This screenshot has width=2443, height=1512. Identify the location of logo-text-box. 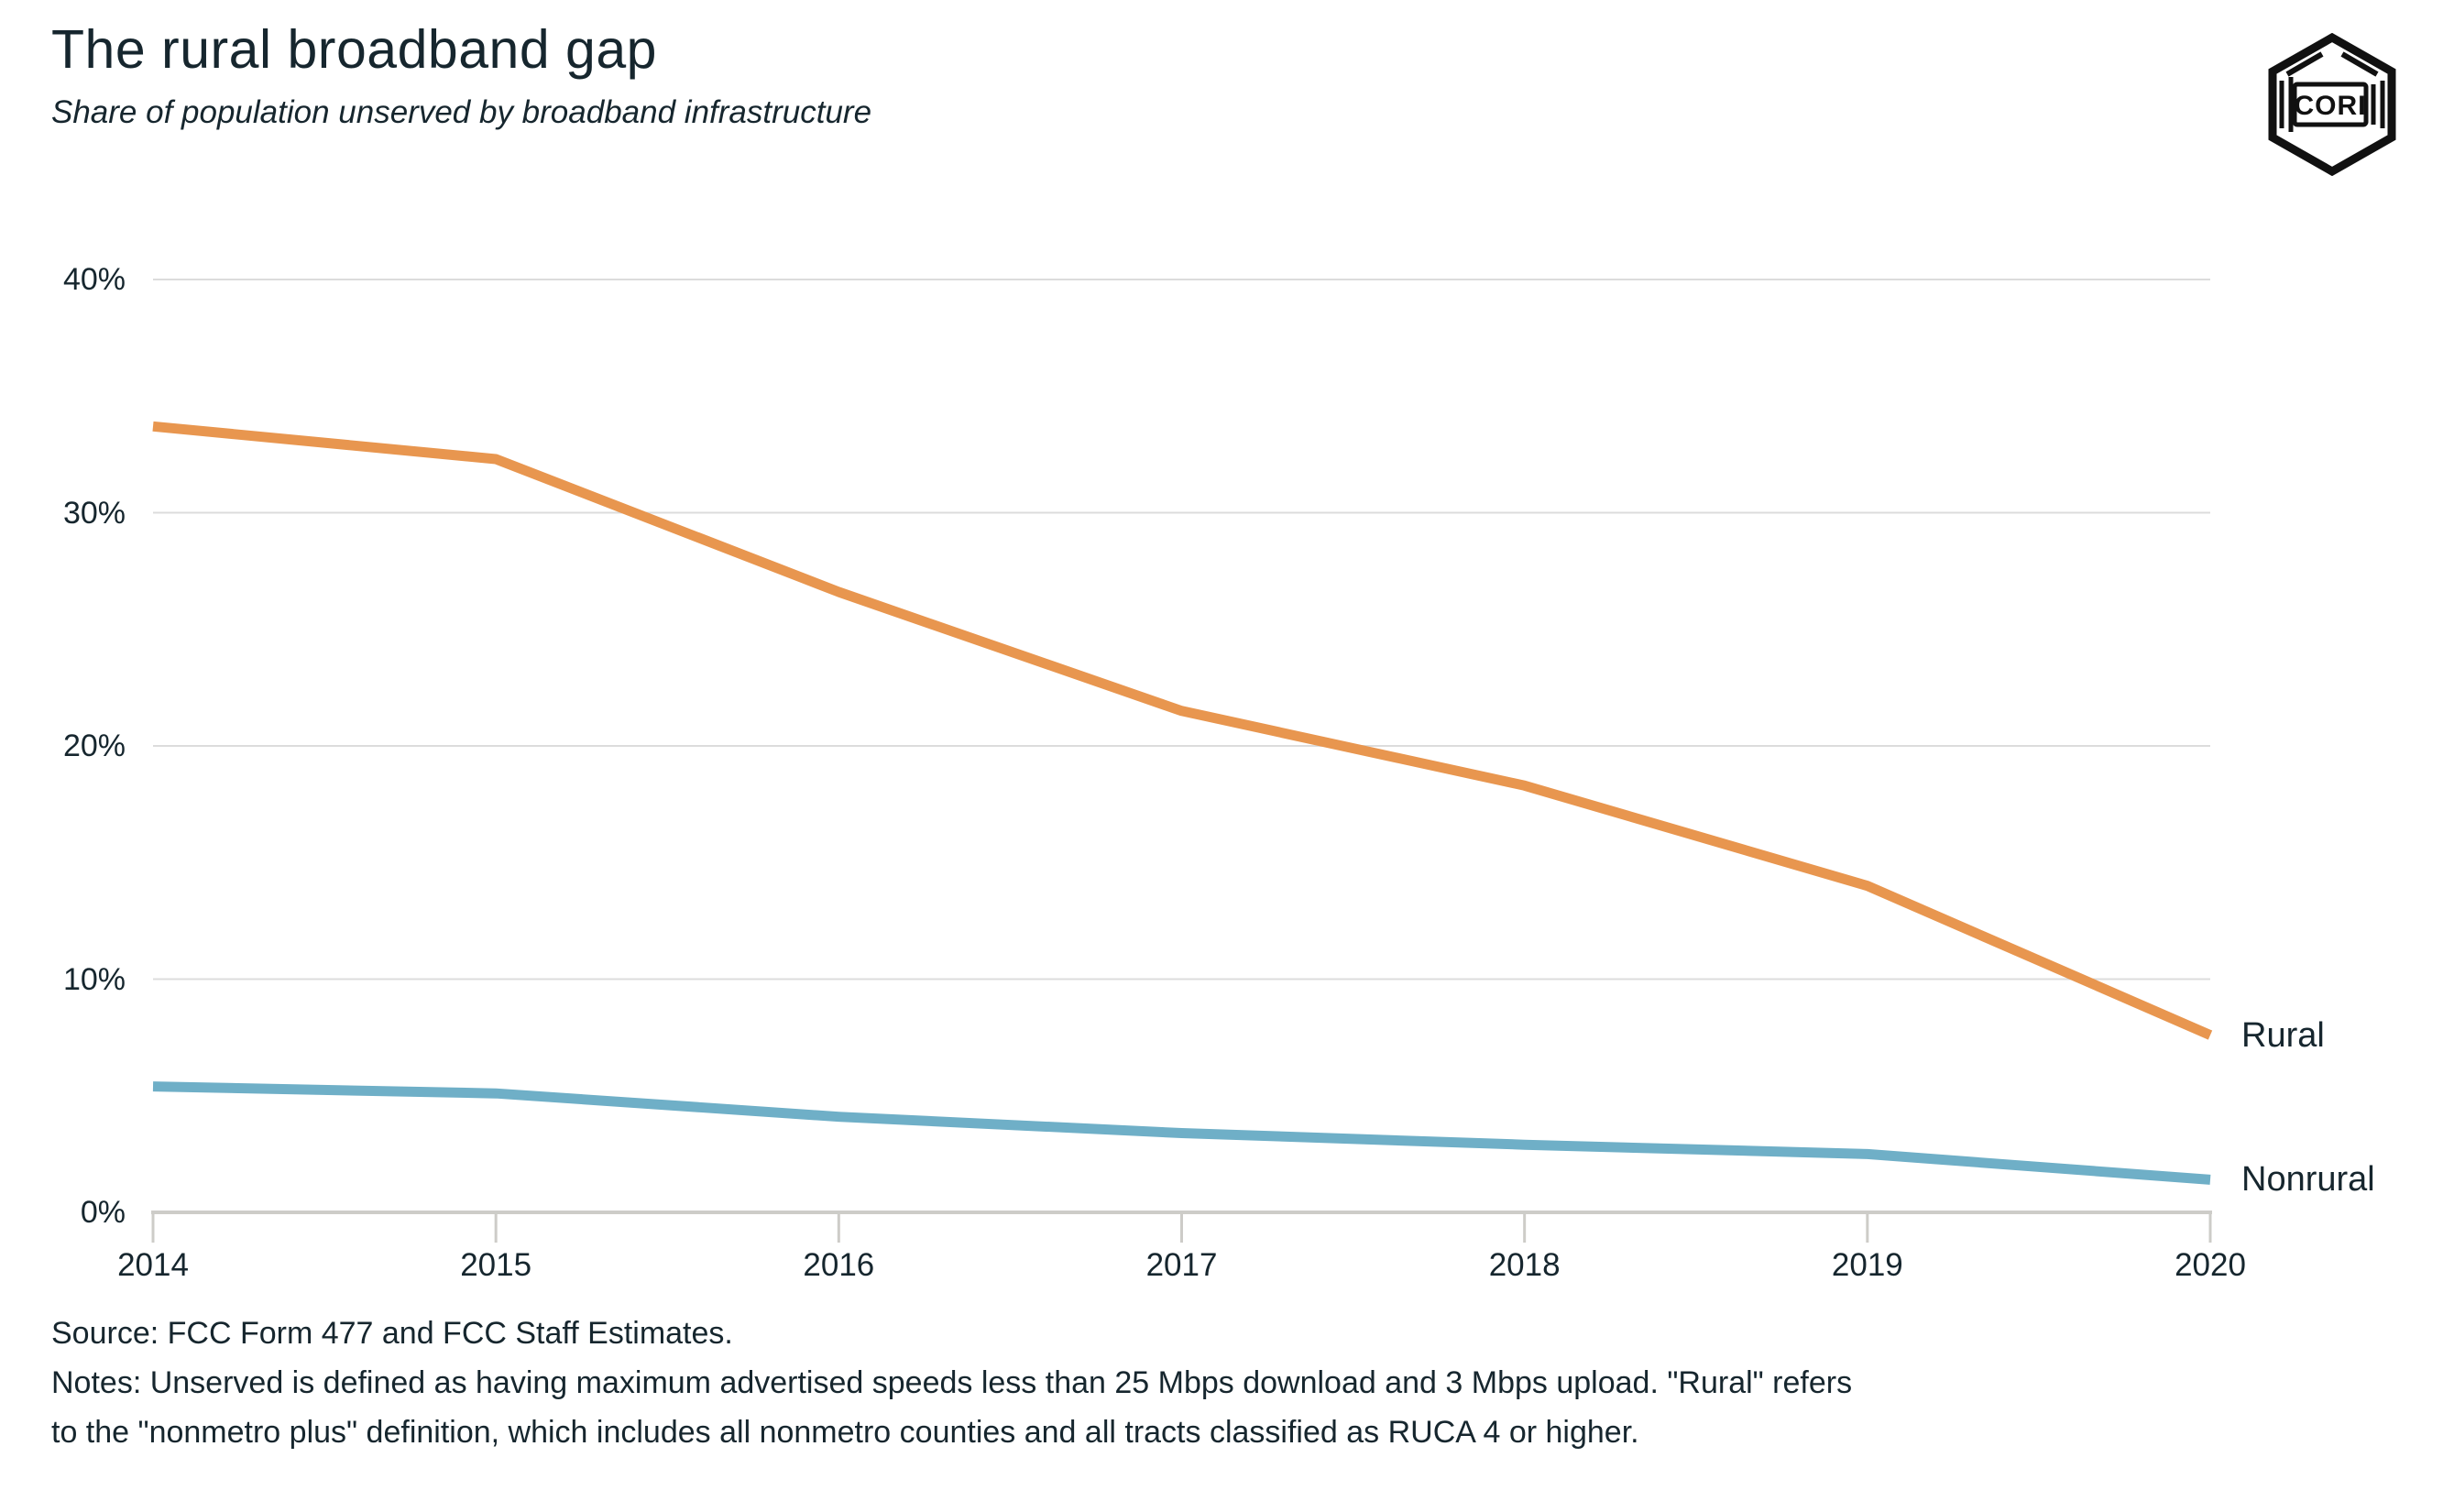
(2330, 104).